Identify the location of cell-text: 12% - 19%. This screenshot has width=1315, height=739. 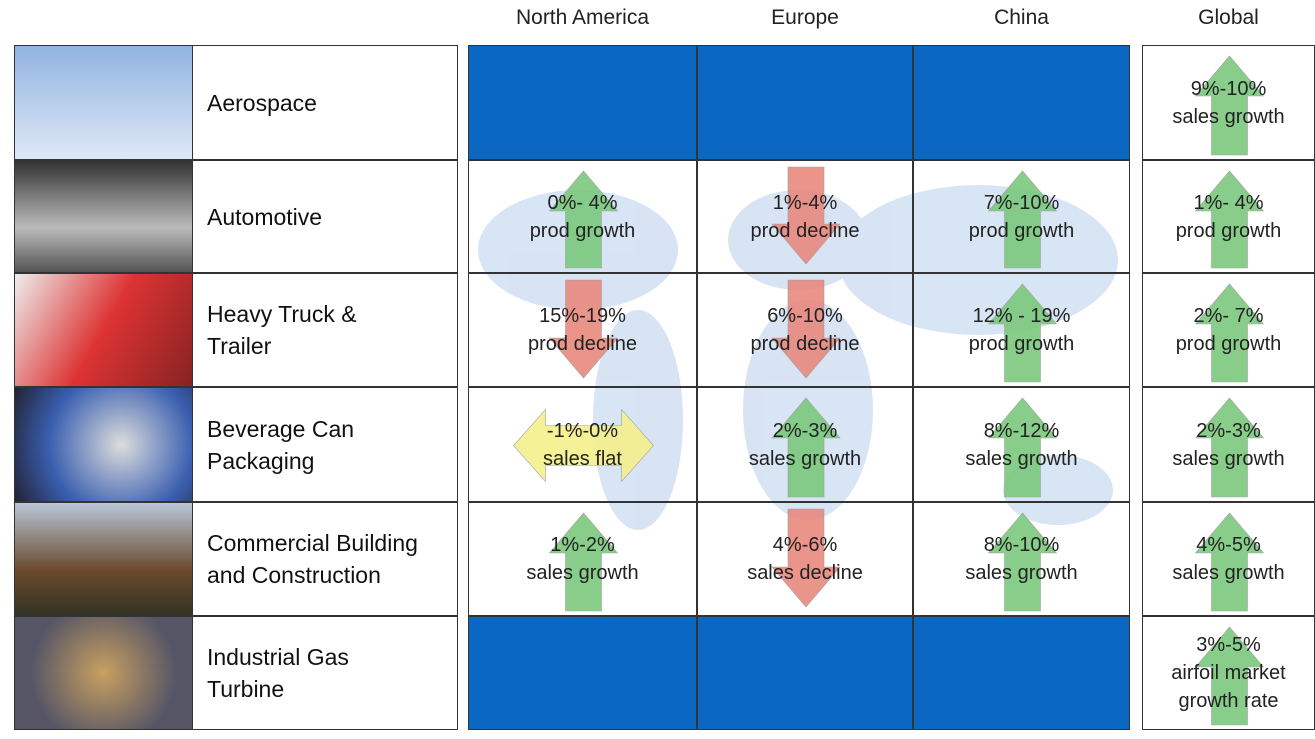
(1021, 316).